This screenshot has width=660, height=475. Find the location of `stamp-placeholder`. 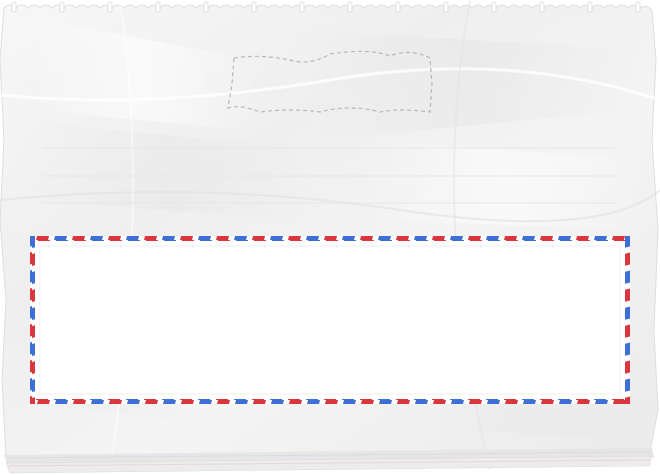

stamp-placeholder is located at coordinates (330, 81).